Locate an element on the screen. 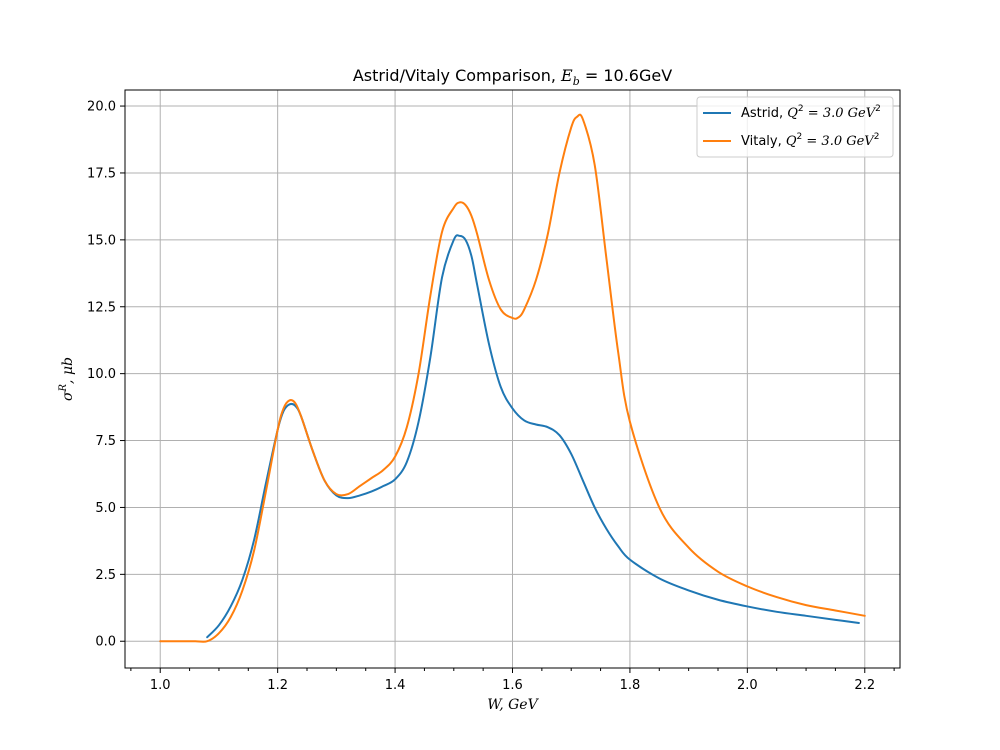 The image size is (1000, 750). chart-title-math-sub: b is located at coordinates (576, 81).